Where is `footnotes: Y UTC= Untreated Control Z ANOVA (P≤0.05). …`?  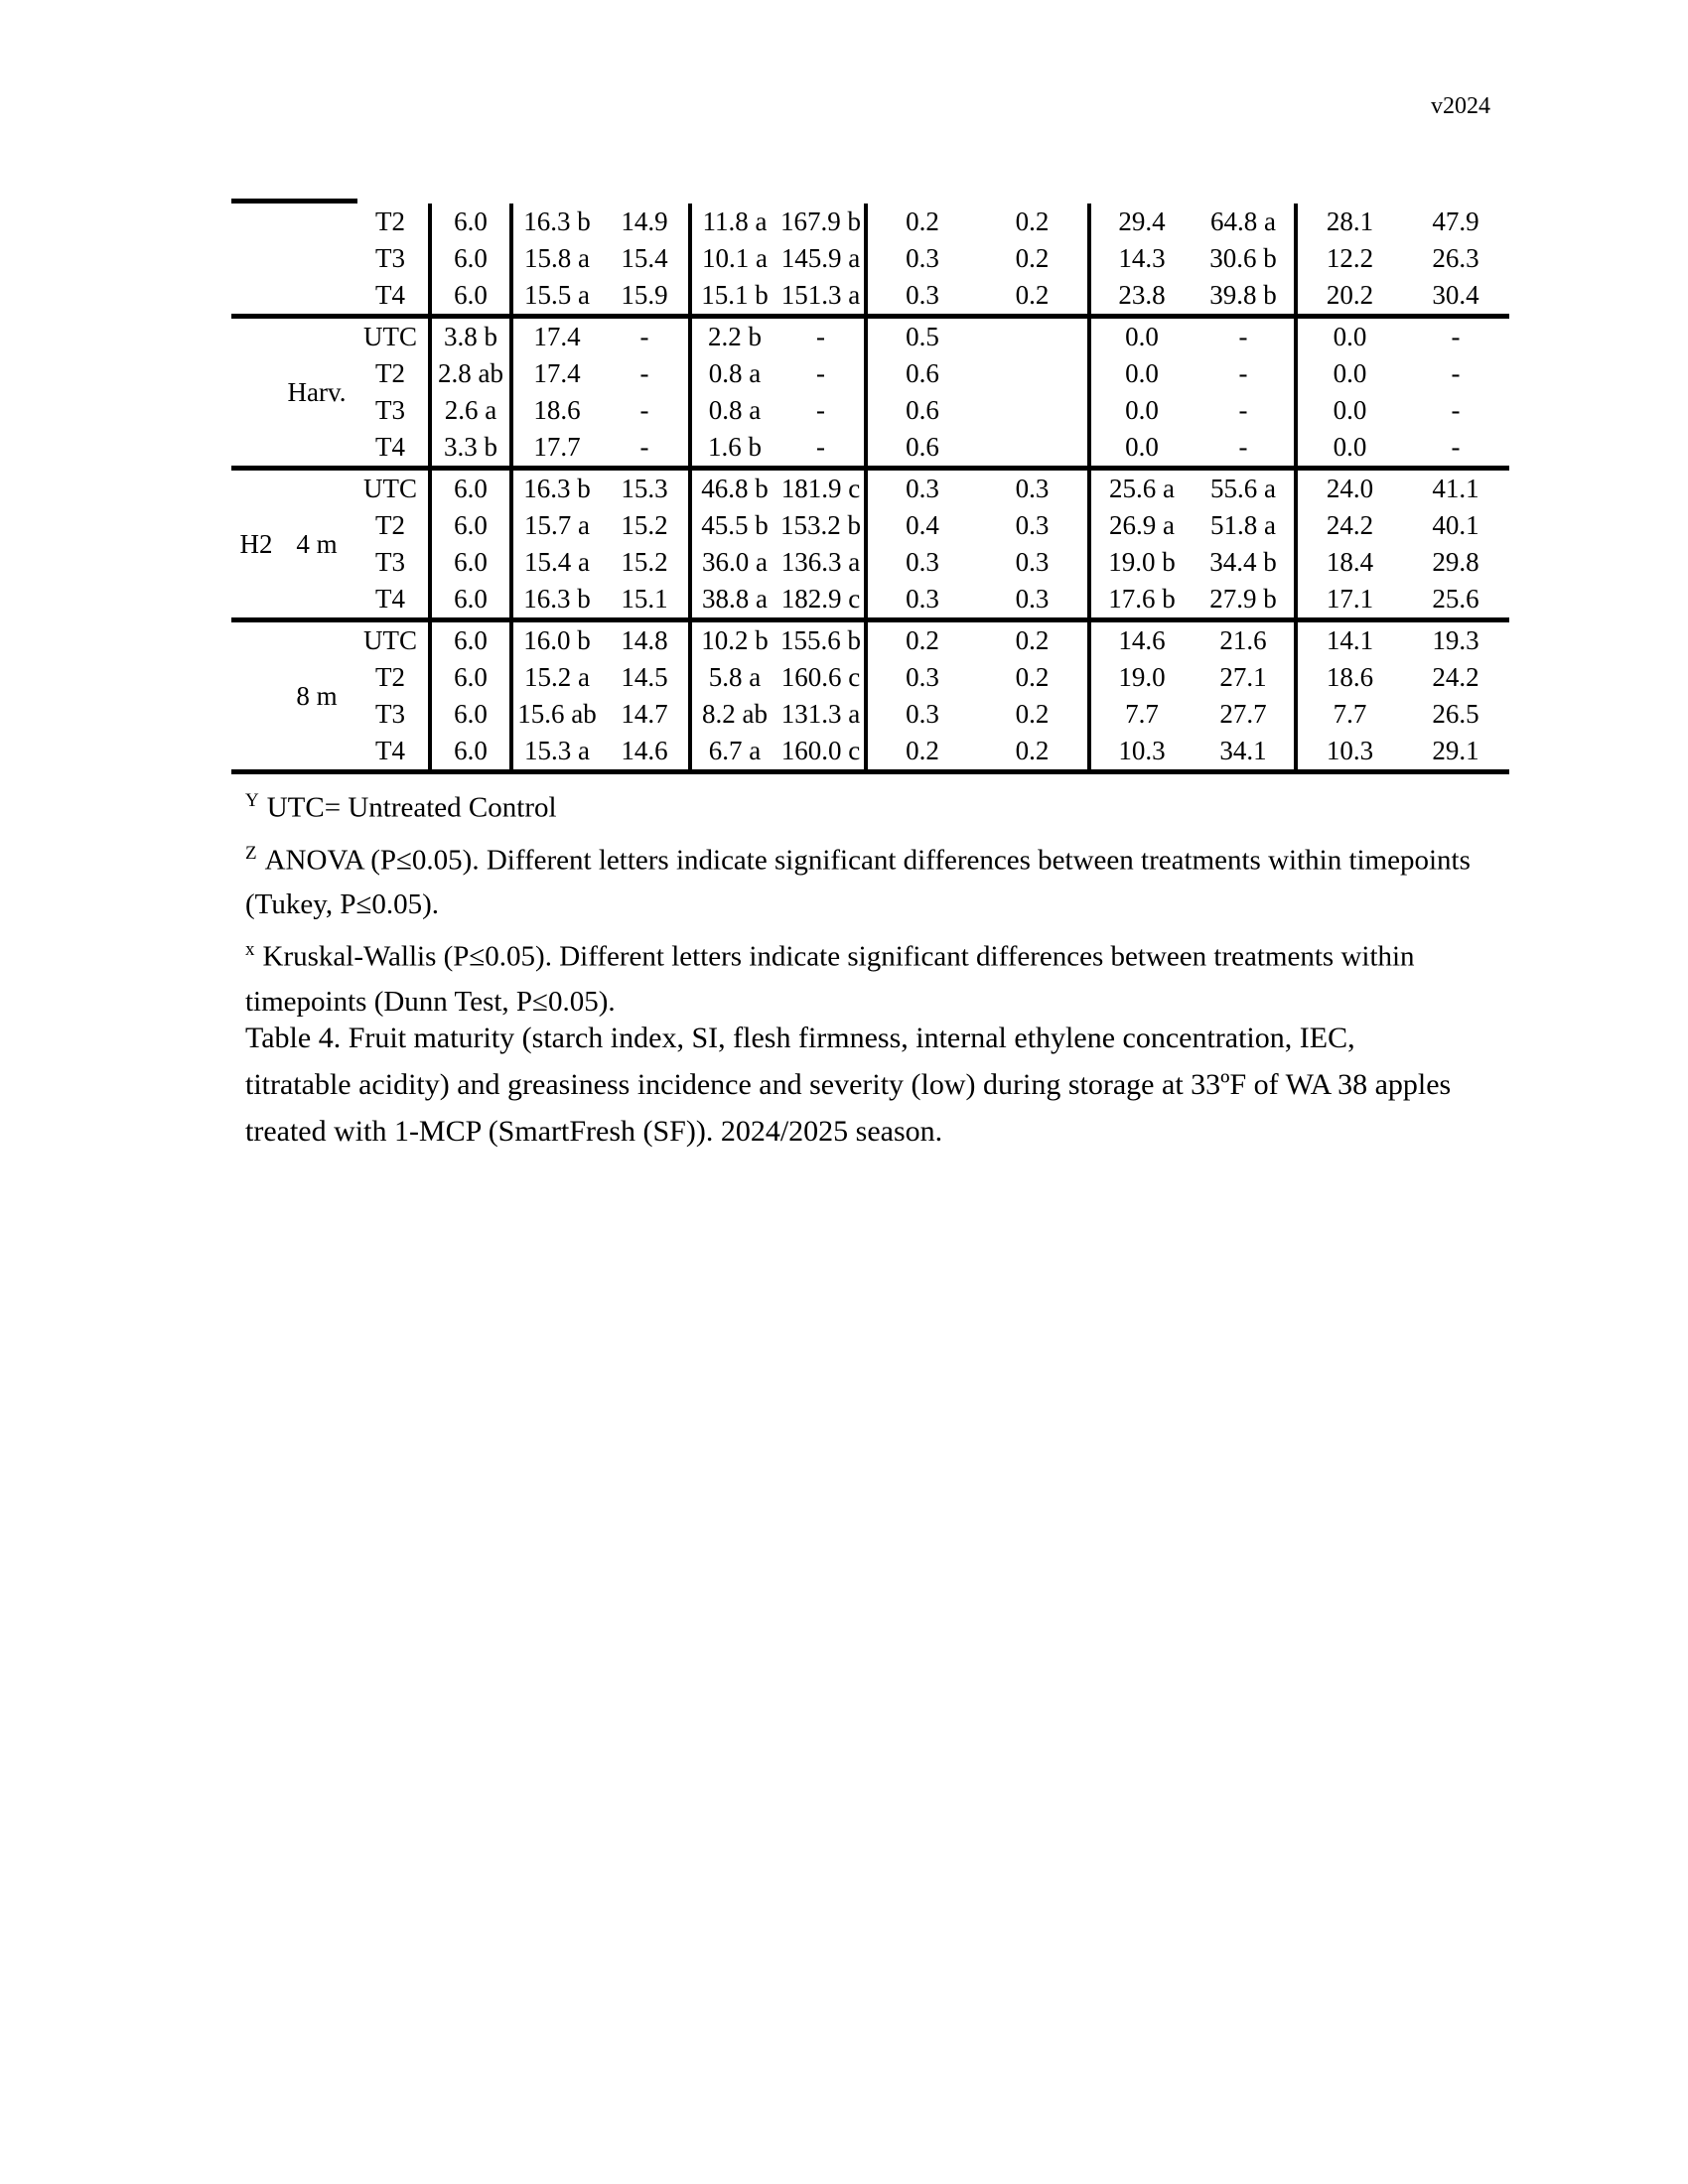 footnotes: Y UTC= Untreated Control Z ANOVA (P≤0.05). … is located at coordinates (861, 901).